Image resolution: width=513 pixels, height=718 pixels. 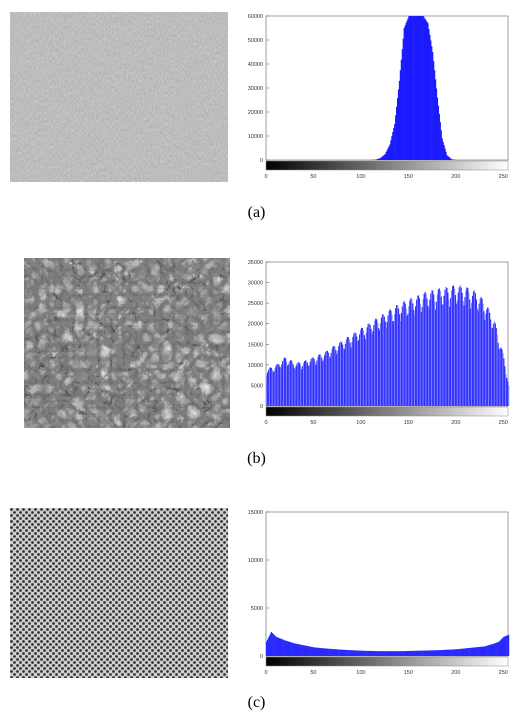 What do you see at coordinates (455, 673) in the screenshot?
I see `x-tick-label: 200` at bounding box center [455, 673].